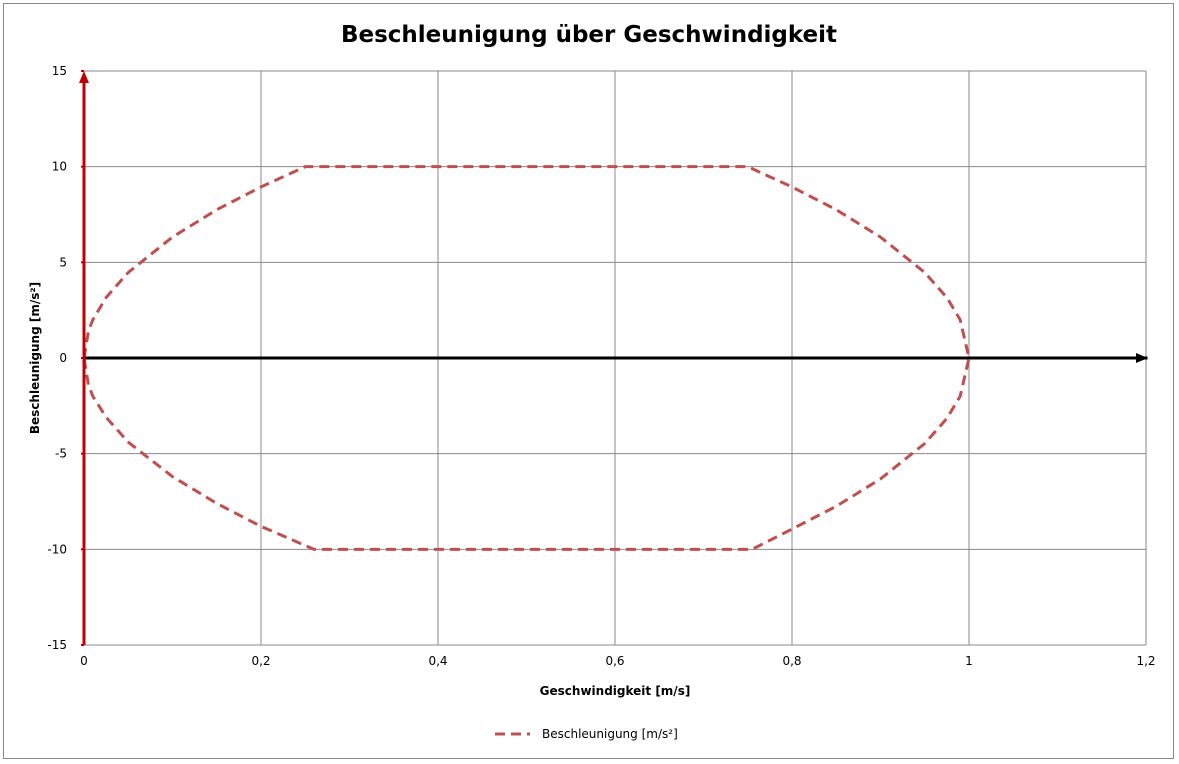 Image resolution: width=1179 pixels, height=764 pixels. I want to click on x-tick-label: 0, so click(84, 661).